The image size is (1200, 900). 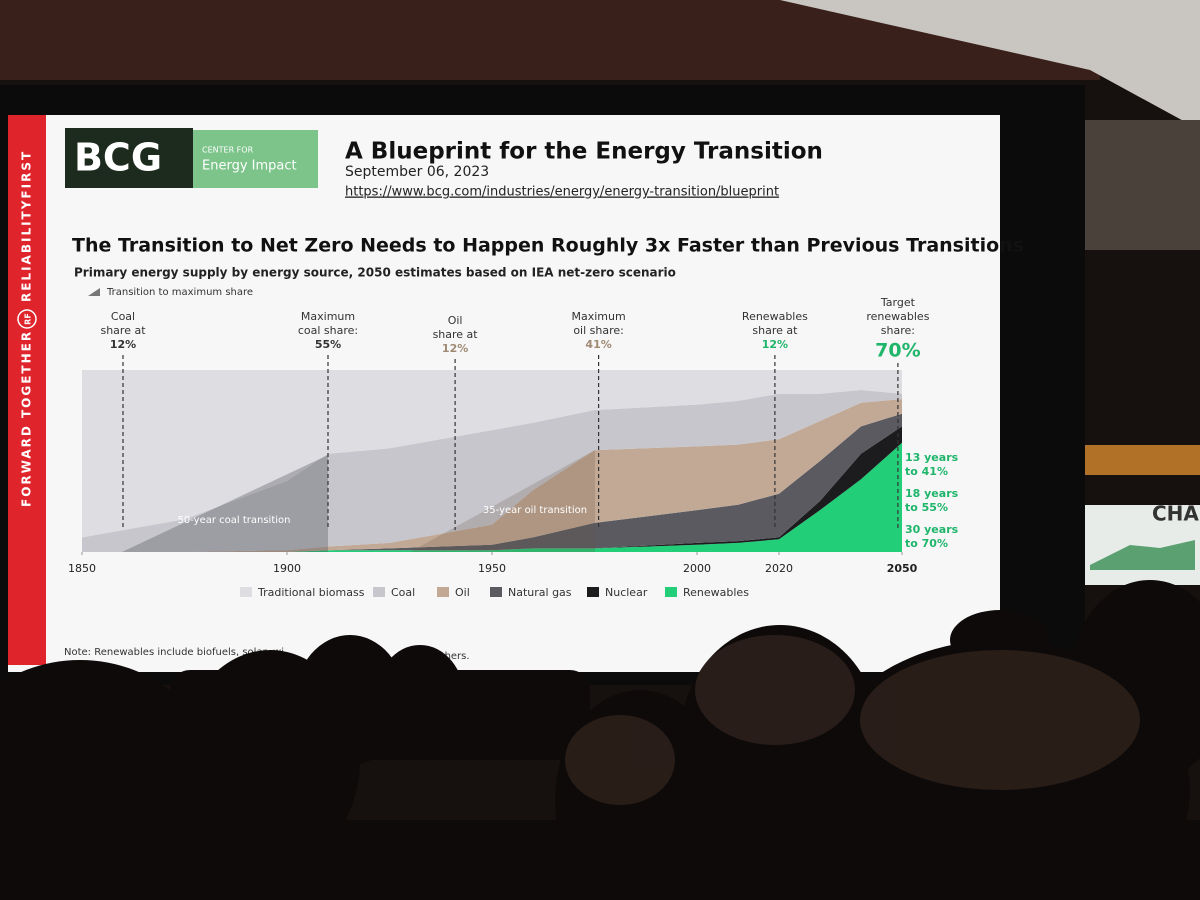 What do you see at coordinates (598, 344) in the screenshot?
I see `annotation-value: 41%` at bounding box center [598, 344].